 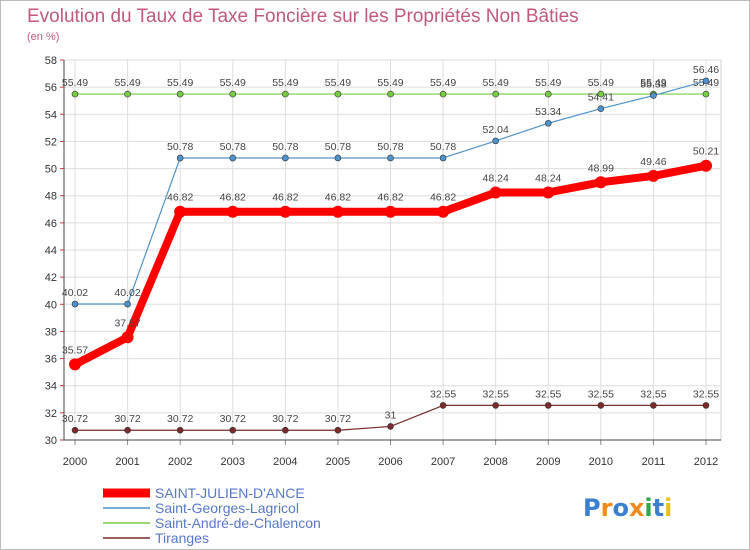 I want to click on data-label: 53.34, so click(x=548, y=112).